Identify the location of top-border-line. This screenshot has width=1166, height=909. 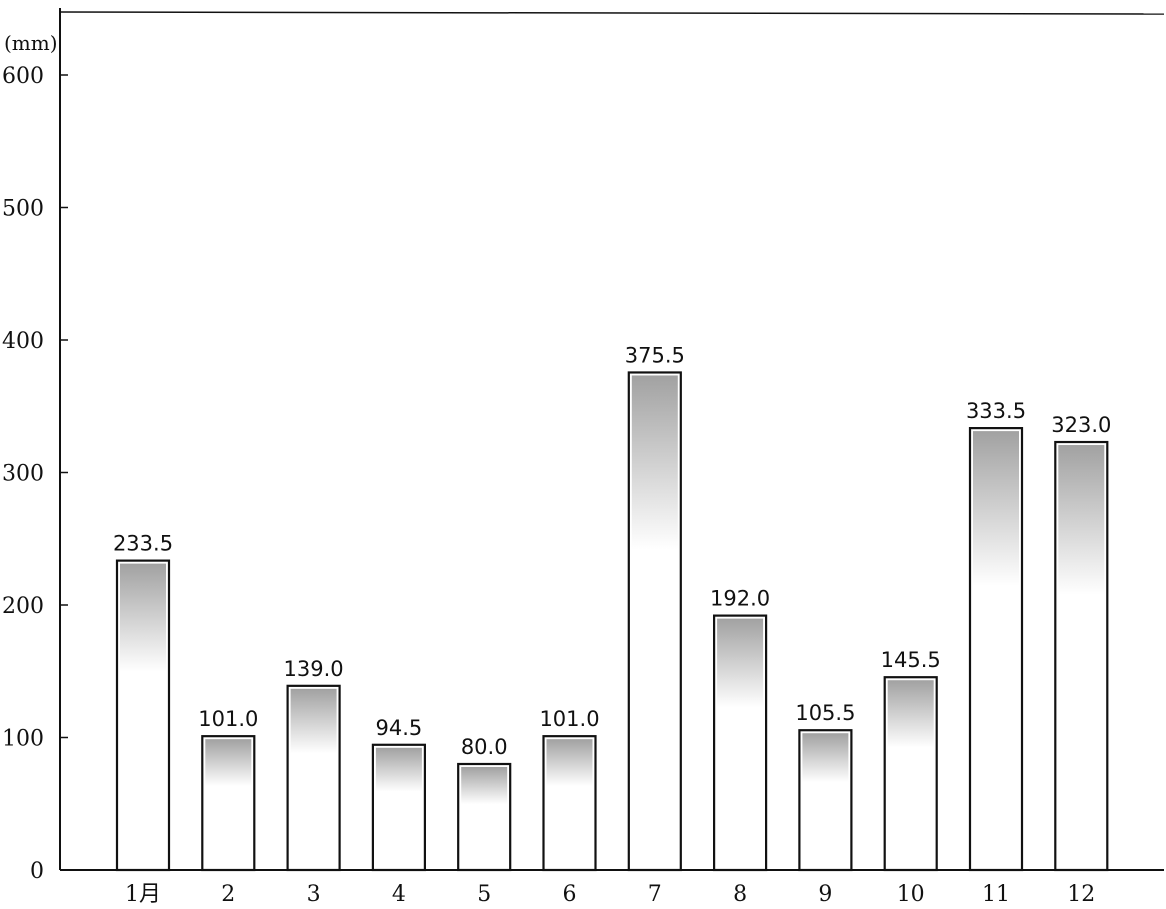
(612, 13).